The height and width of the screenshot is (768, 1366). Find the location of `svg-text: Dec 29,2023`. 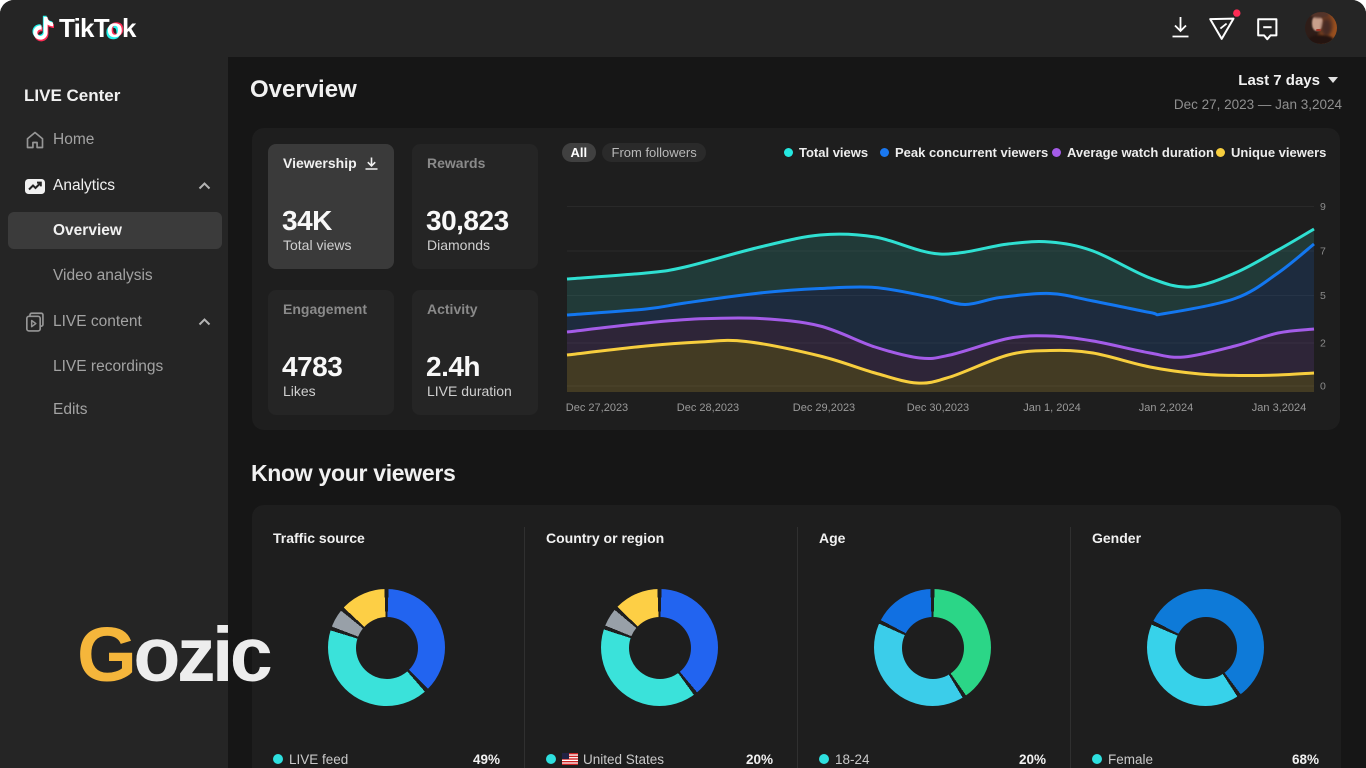

svg-text: Dec 29,2023 is located at coordinates (824, 408).